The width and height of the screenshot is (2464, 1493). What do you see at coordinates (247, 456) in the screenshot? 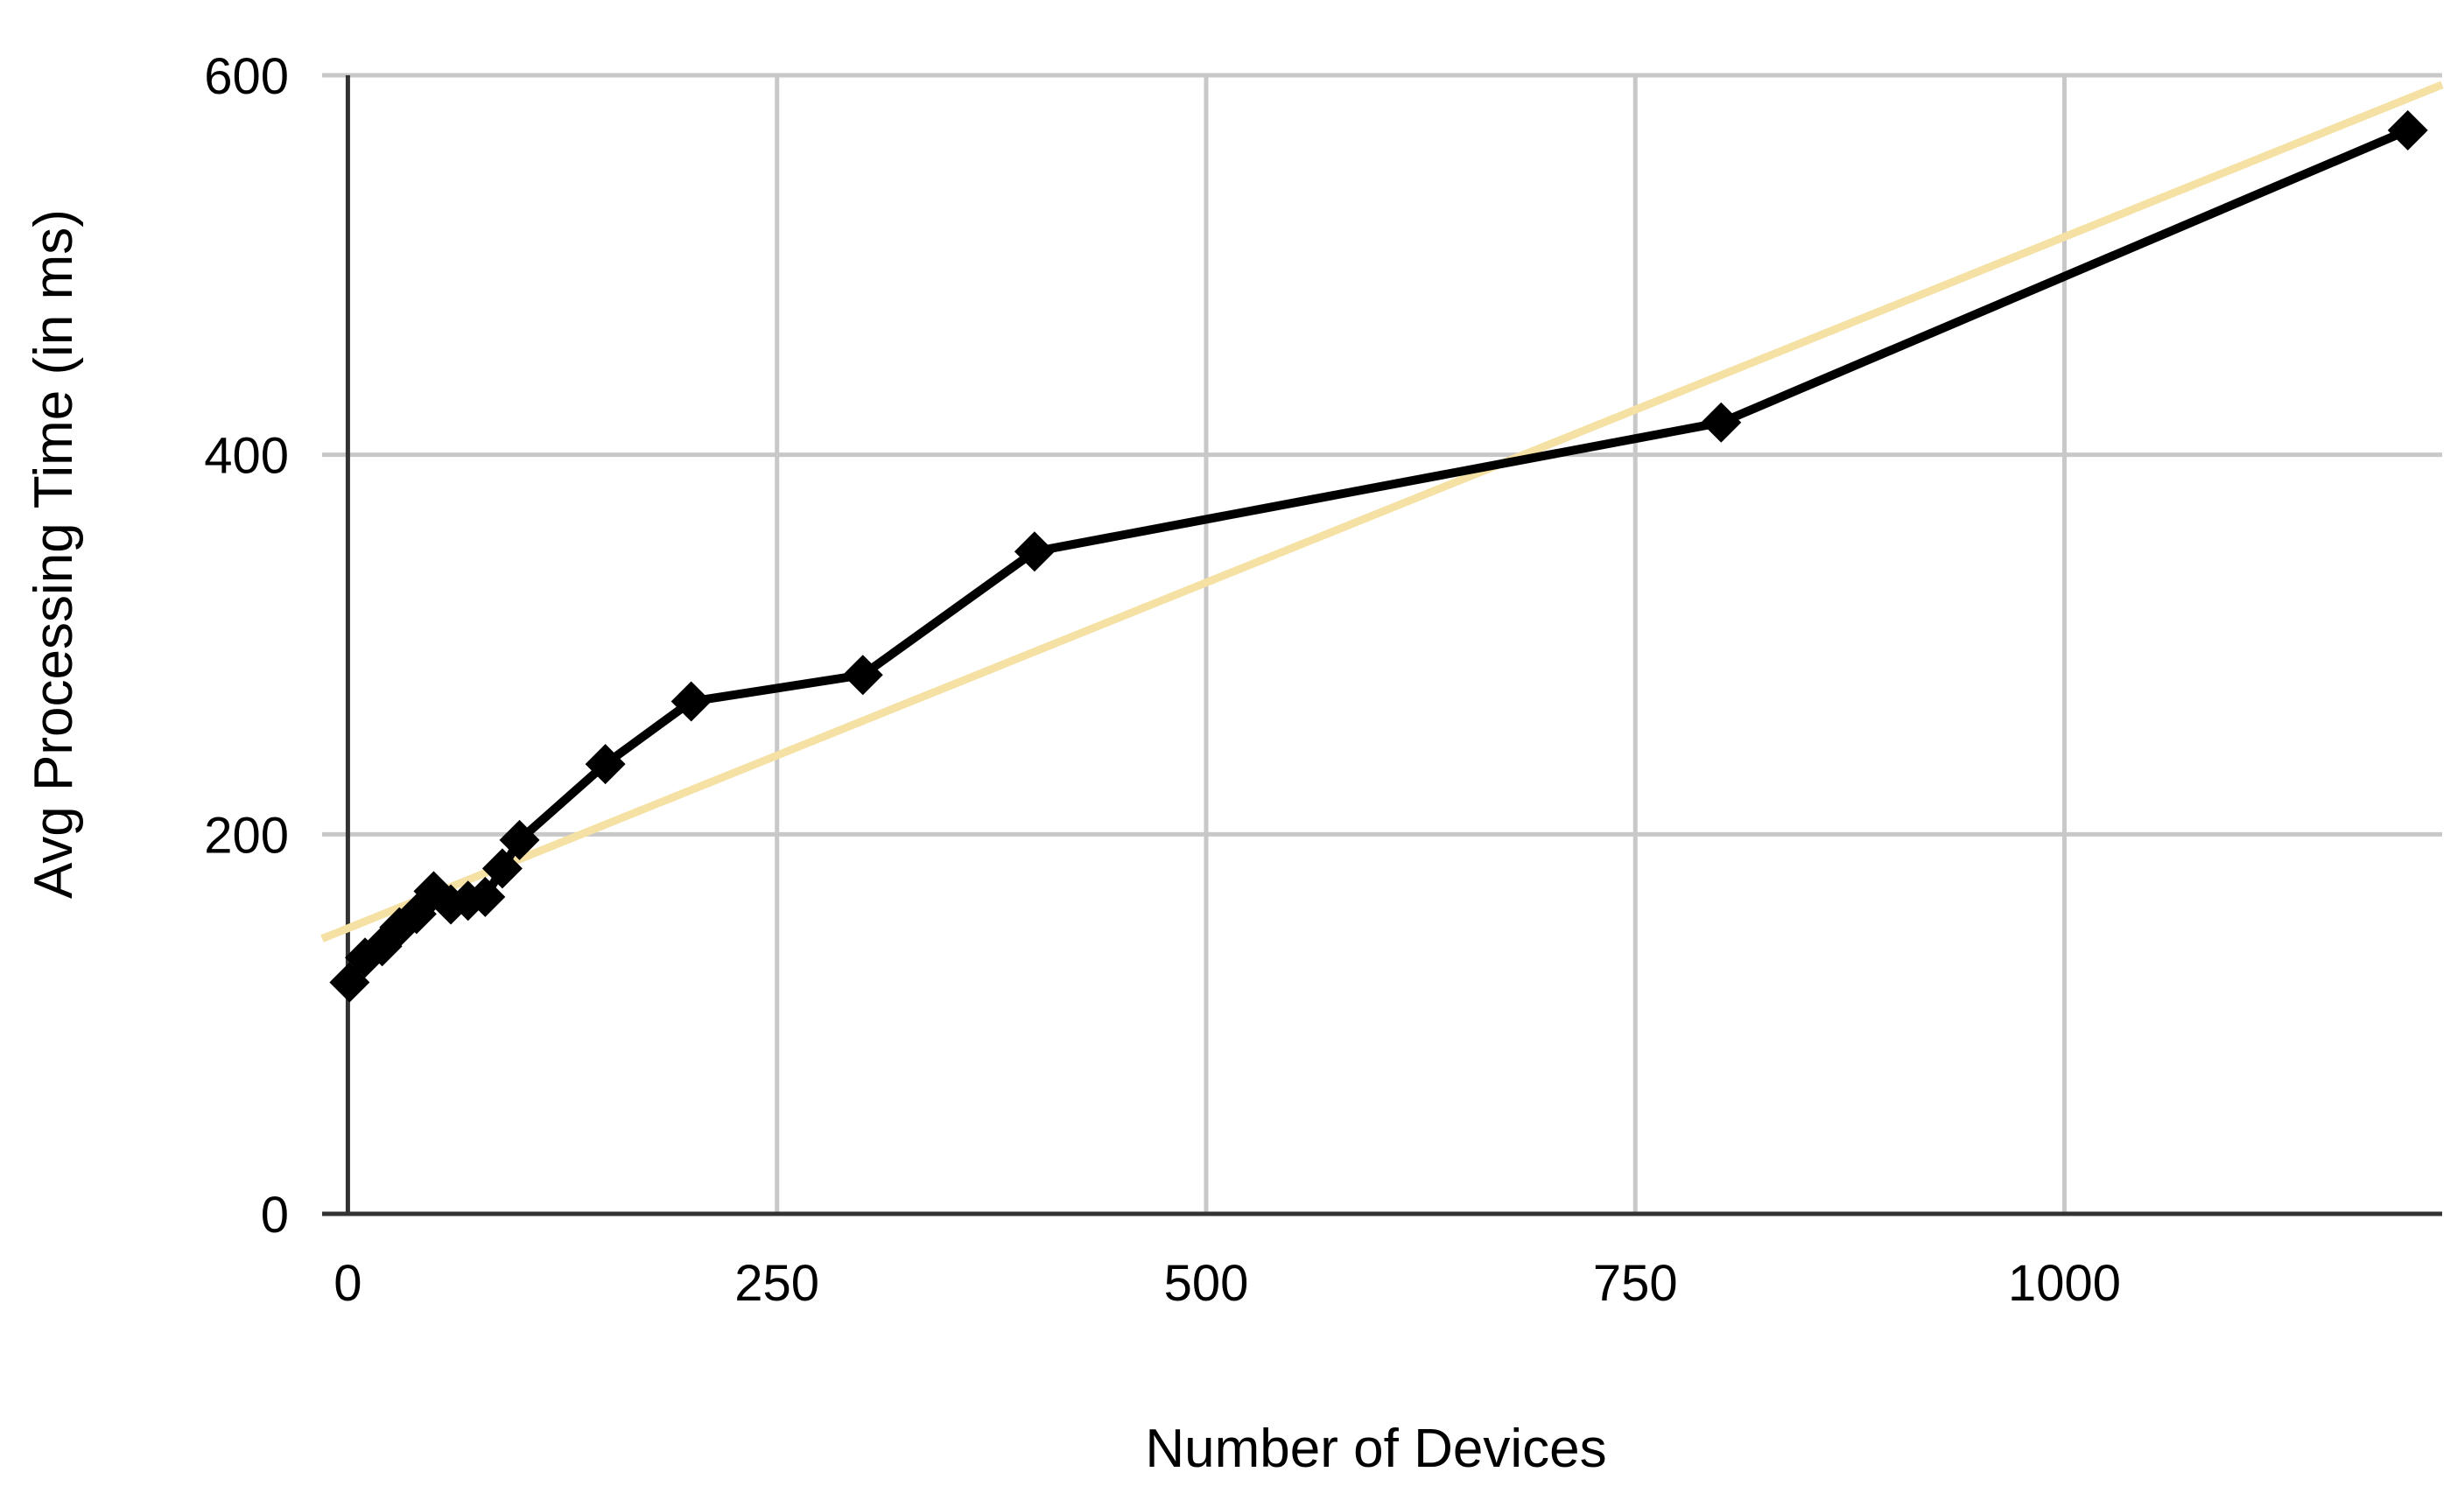
I see `y-tick-label: 400` at bounding box center [247, 456].